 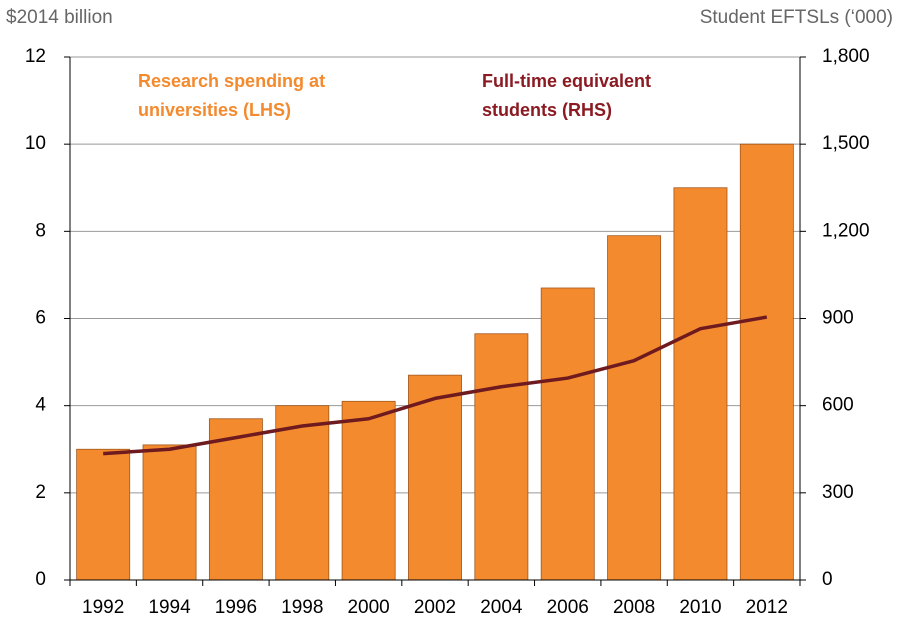 What do you see at coordinates (231, 81) in the screenshot?
I see `annotation: Research spending at` at bounding box center [231, 81].